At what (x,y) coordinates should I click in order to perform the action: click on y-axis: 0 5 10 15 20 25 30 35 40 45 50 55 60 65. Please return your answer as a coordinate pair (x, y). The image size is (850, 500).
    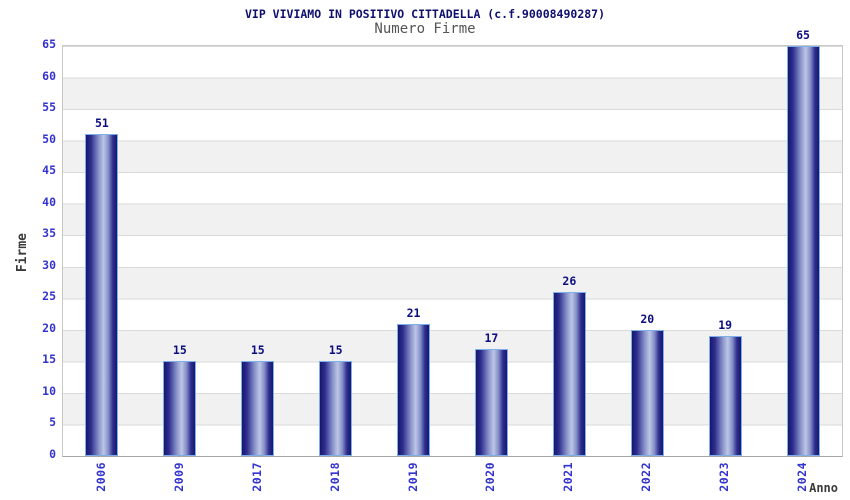
    Looking at the image, I should click on (28, 250).